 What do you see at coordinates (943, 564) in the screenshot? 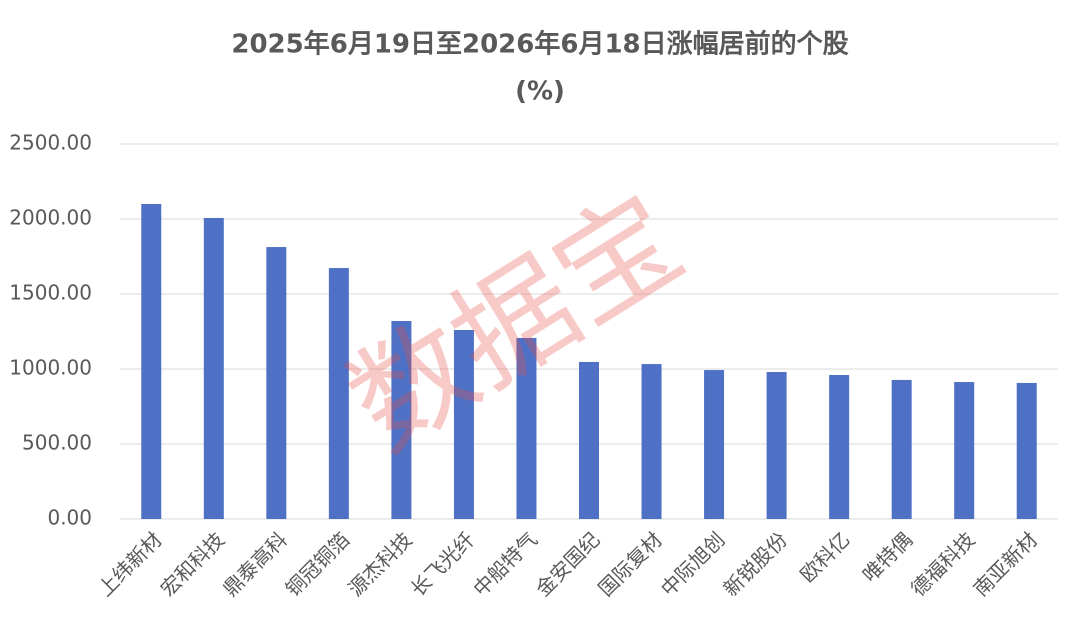
I see `x-tick-label: 德福科技` at bounding box center [943, 564].